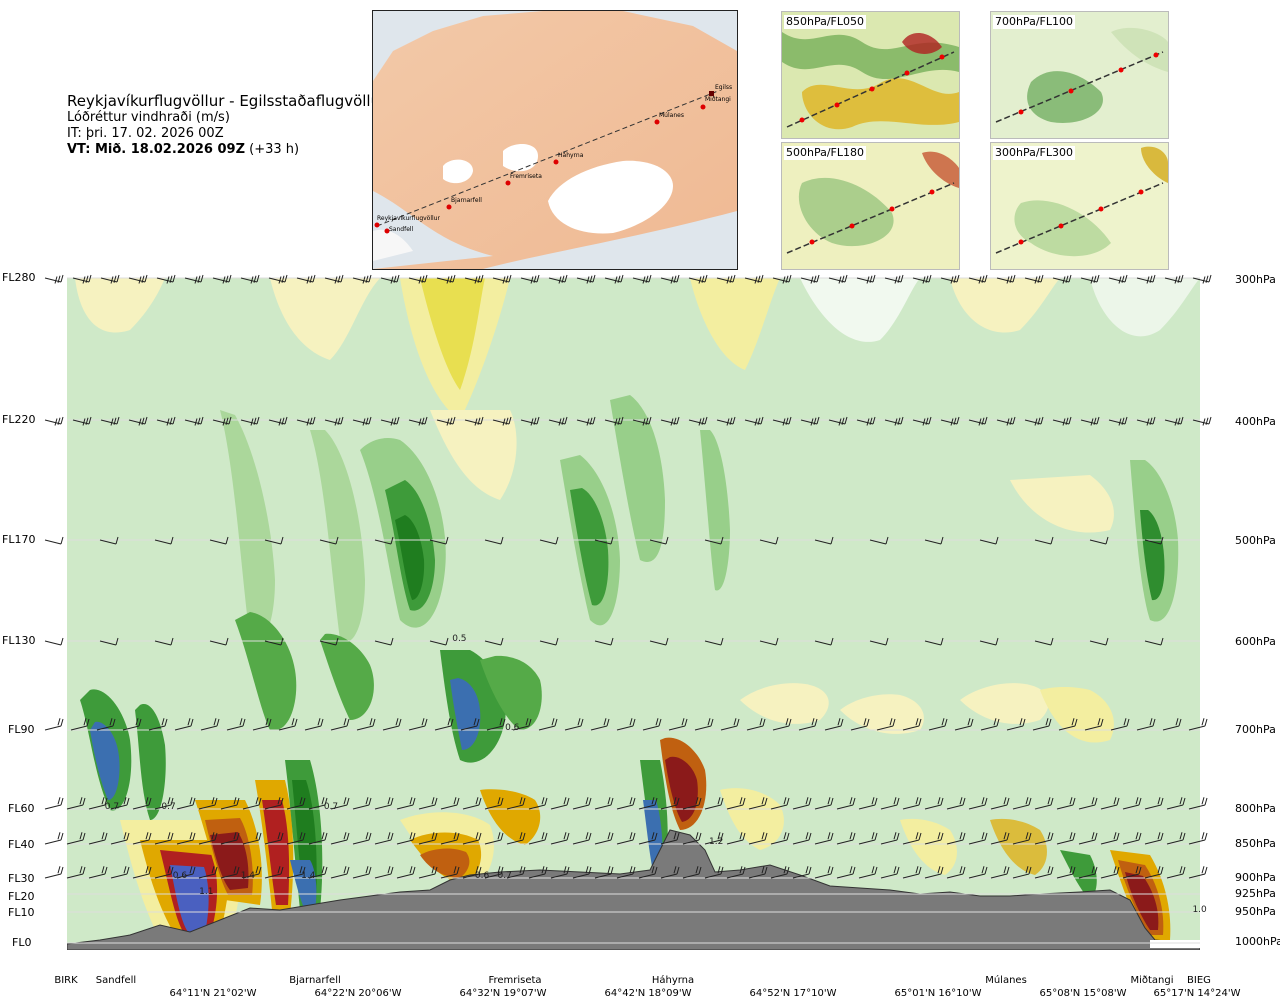 The width and height of the screenshot is (1280, 1005). I want to click on panel-300-graphic, so click(1079, 206).